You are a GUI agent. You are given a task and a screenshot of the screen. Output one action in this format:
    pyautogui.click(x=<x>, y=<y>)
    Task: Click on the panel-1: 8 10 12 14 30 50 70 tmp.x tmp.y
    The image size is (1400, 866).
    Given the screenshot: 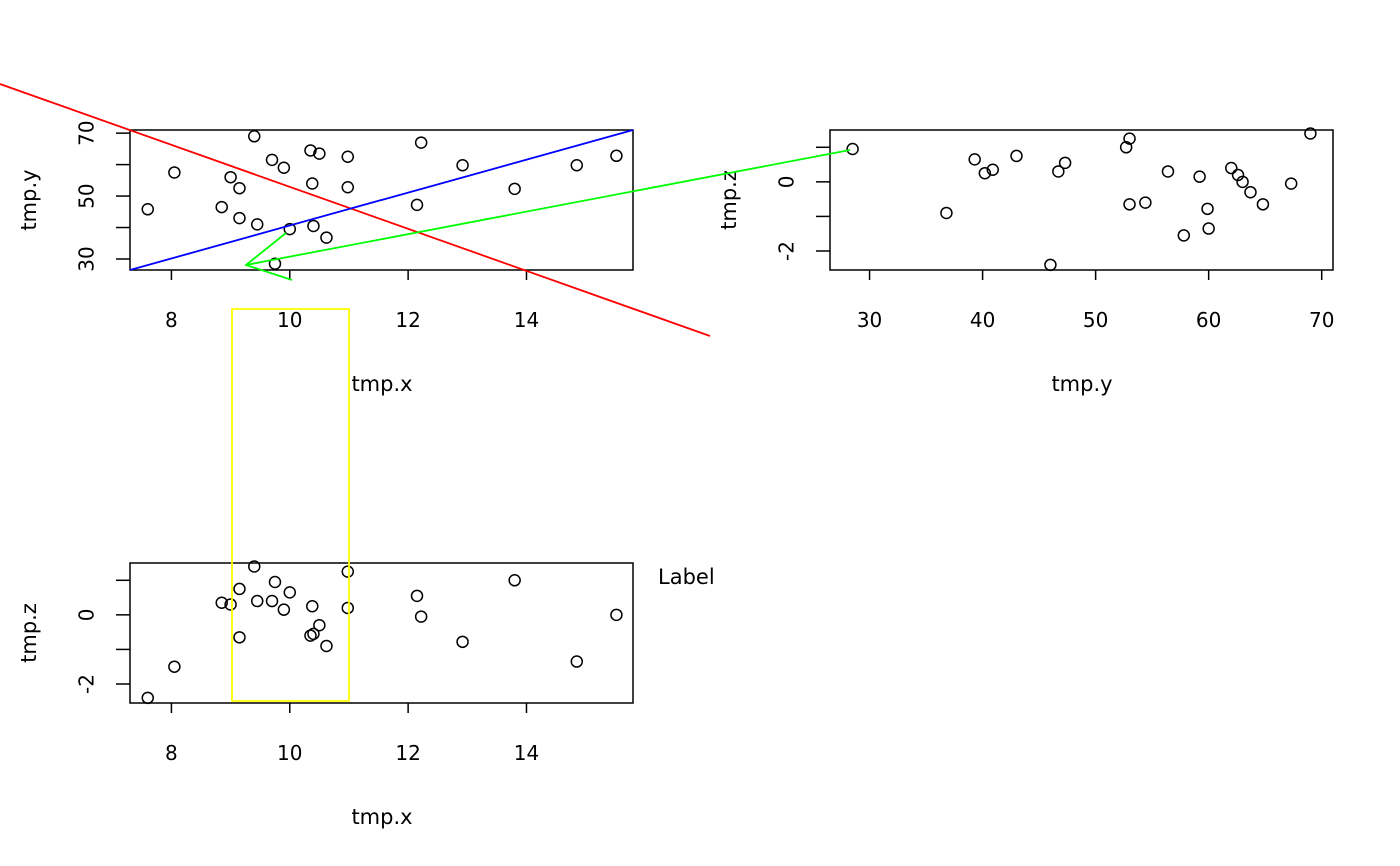 What is the action you would take?
    pyautogui.click(x=325, y=258)
    